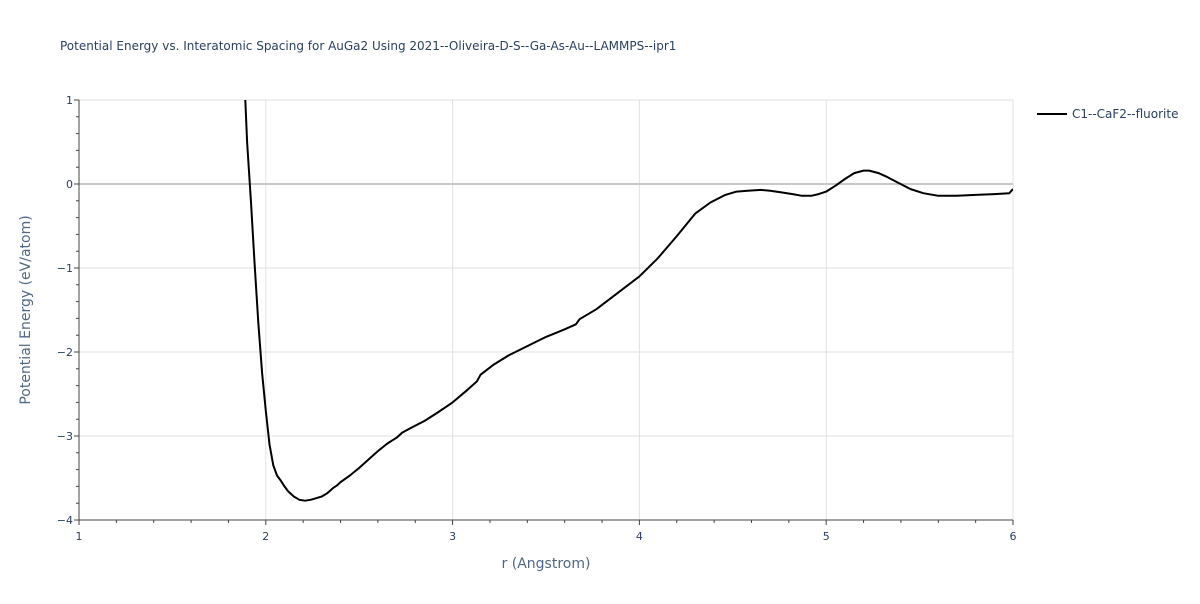 Image resolution: width=1200 pixels, height=604 pixels. What do you see at coordinates (65, 436) in the screenshot?
I see `y-tick-label: −3` at bounding box center [65, 436].